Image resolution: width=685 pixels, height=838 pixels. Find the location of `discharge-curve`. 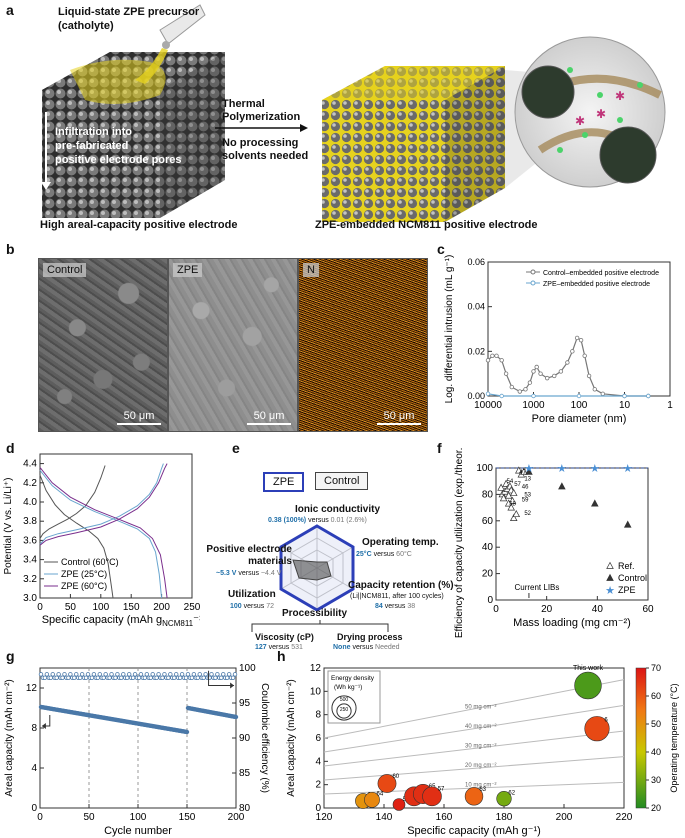

discharge-curve is located at coordinates (101, 534).